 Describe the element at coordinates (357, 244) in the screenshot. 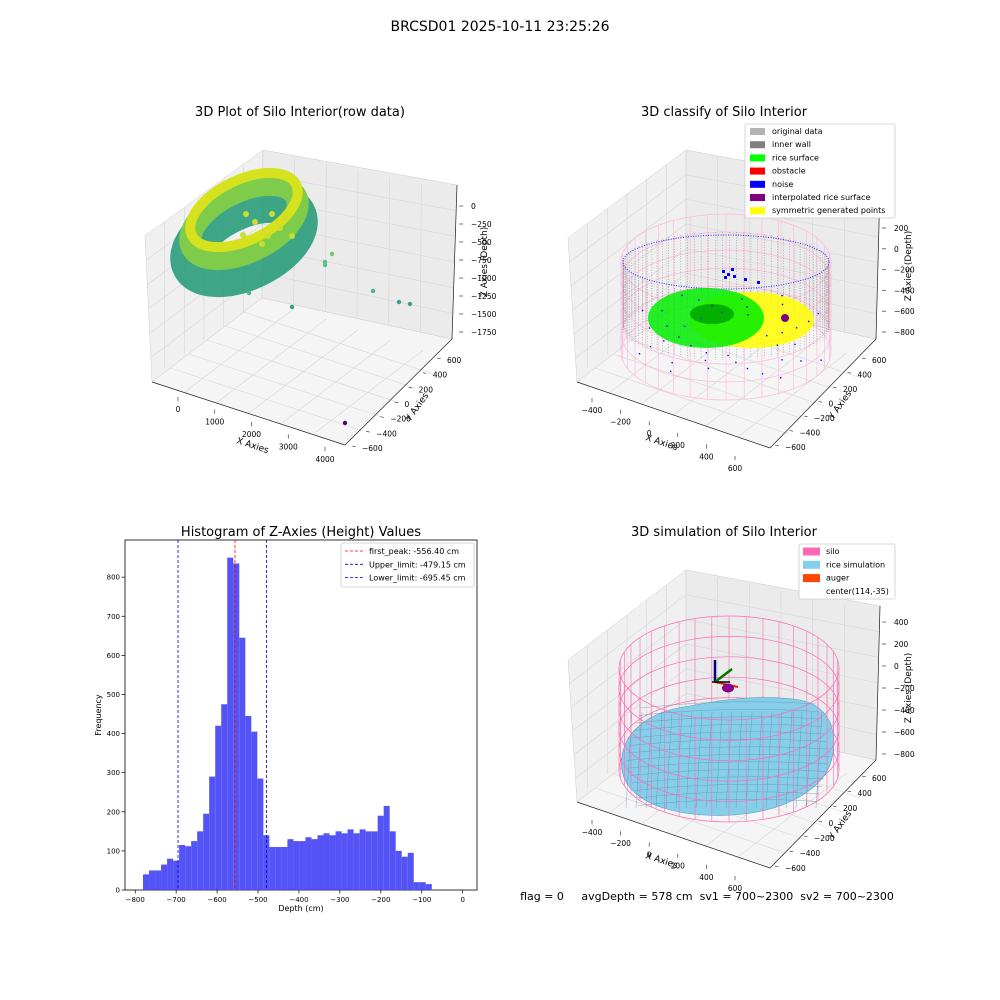

I see `y-wall-grid-line` at that location.